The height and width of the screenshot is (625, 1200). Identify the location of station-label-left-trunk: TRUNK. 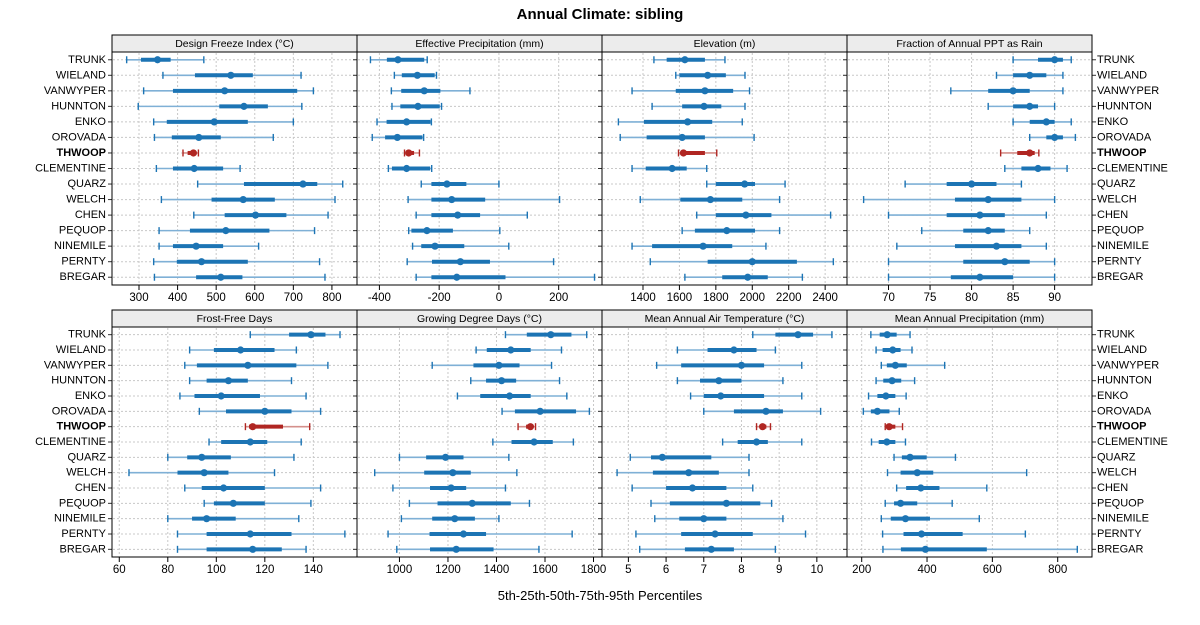
(87, 335).